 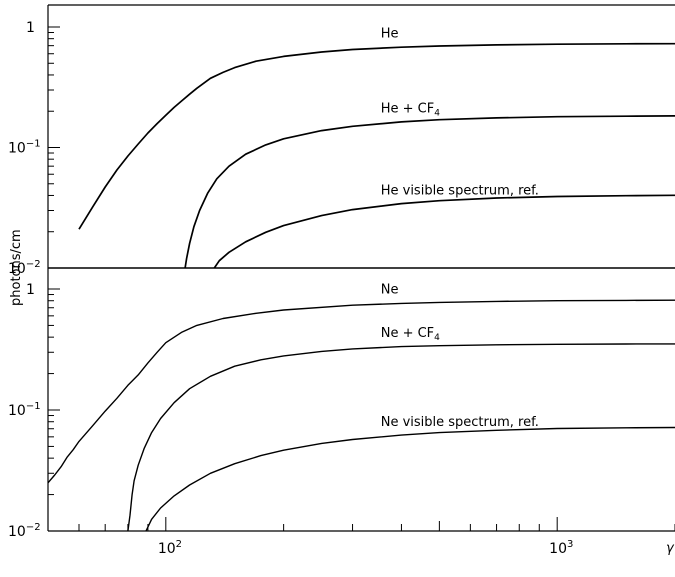 I want to click on curve-label: He visible spectrum, ref., so click(x=460, y=191).